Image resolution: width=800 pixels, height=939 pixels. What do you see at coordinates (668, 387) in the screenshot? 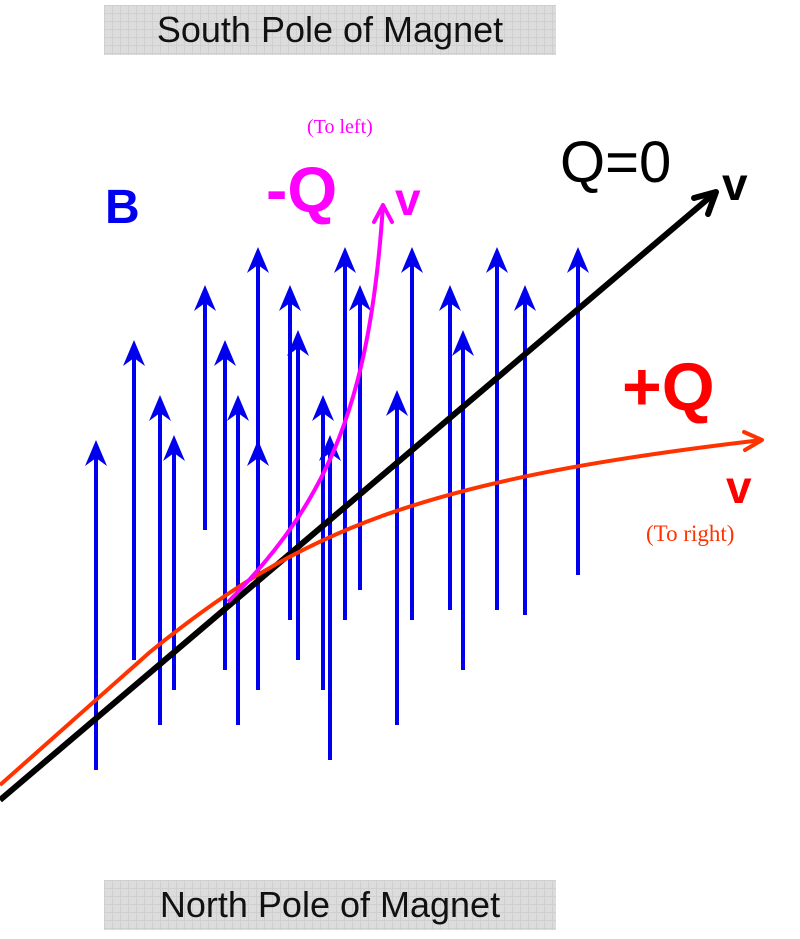
I see `positive-charge-label: +Q` at bounding box center [668, 387].